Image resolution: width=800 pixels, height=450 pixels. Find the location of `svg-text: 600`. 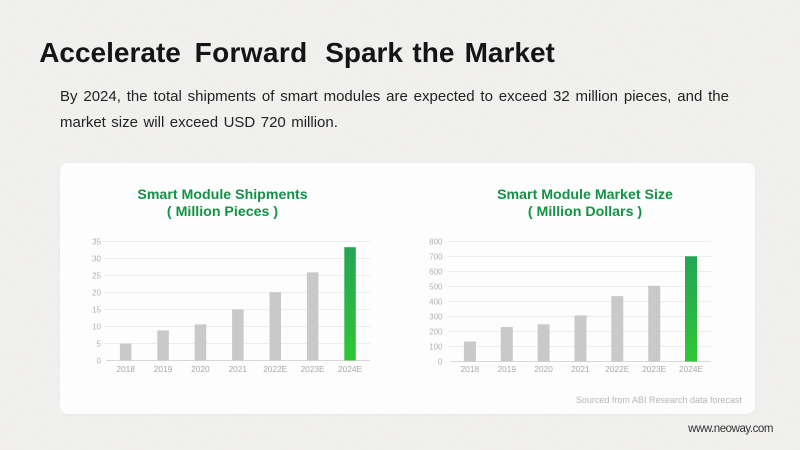

svg-text: 600 is located at coordinates (436, 272).